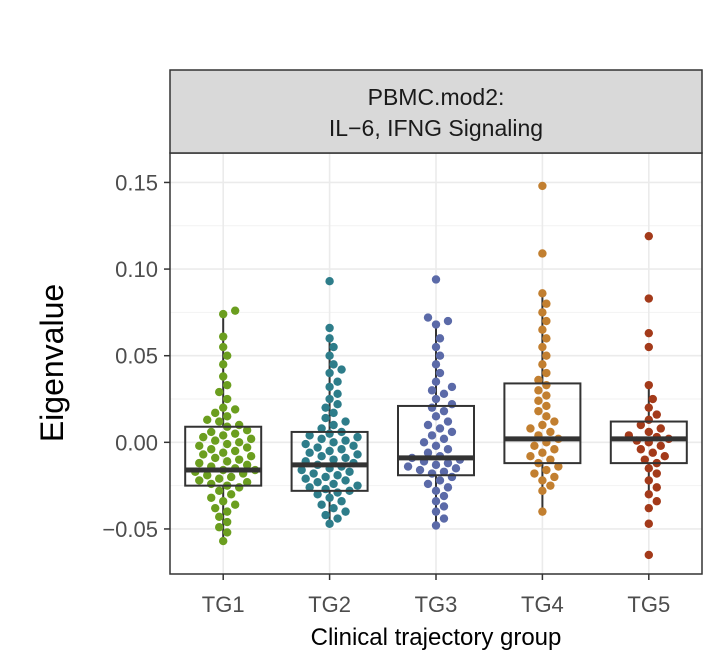  What do you see at coordinates (648, 604) in the screenshot?
I see `x-tick-label-TG5: TG5` at bounding box center [648, 604].